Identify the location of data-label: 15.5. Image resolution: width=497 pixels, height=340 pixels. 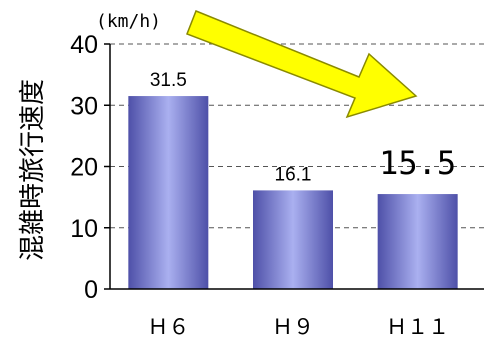
(417, 163).